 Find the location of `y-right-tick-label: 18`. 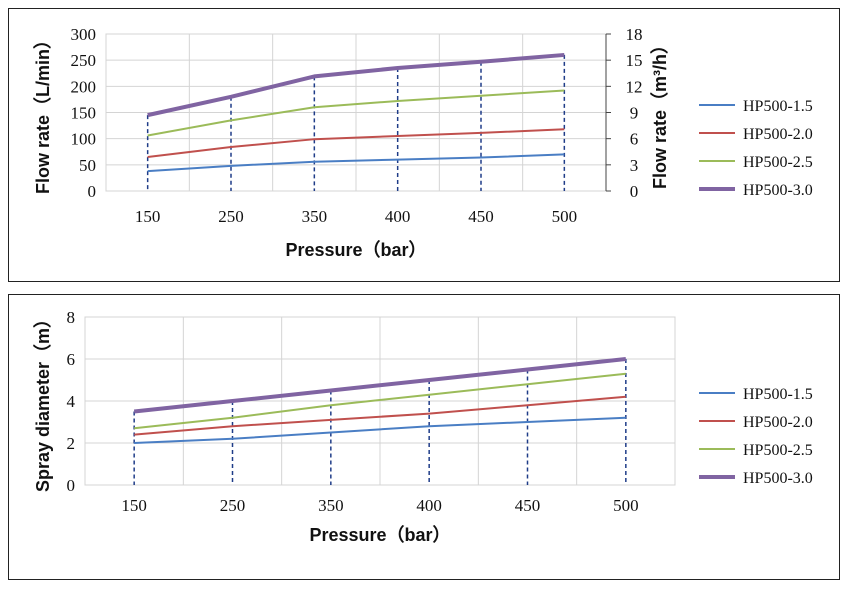

y-right-tick-label: 18 is located at coordinates (634, 34).